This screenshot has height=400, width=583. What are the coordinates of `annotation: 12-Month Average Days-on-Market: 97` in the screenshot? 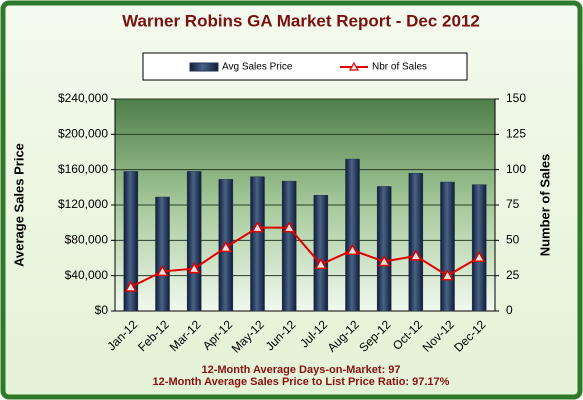 It's located at (300, 370).